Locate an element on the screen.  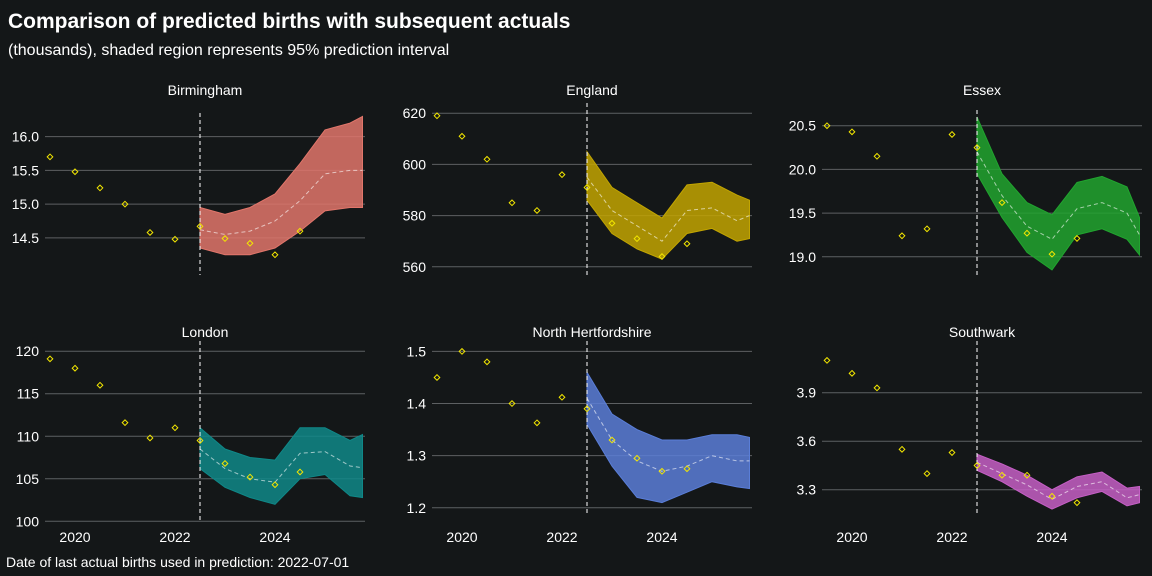
panel-title: Southwark is located at coordinates (982, 332).